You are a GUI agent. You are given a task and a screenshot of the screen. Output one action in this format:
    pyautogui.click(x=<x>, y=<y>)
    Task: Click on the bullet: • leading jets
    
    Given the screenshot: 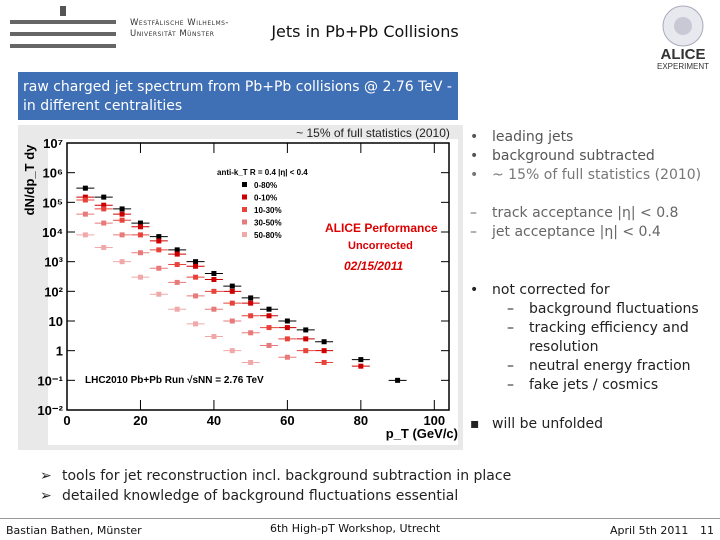 What is the action you would take?
    pyautogui.click(x=590, y=137)
    